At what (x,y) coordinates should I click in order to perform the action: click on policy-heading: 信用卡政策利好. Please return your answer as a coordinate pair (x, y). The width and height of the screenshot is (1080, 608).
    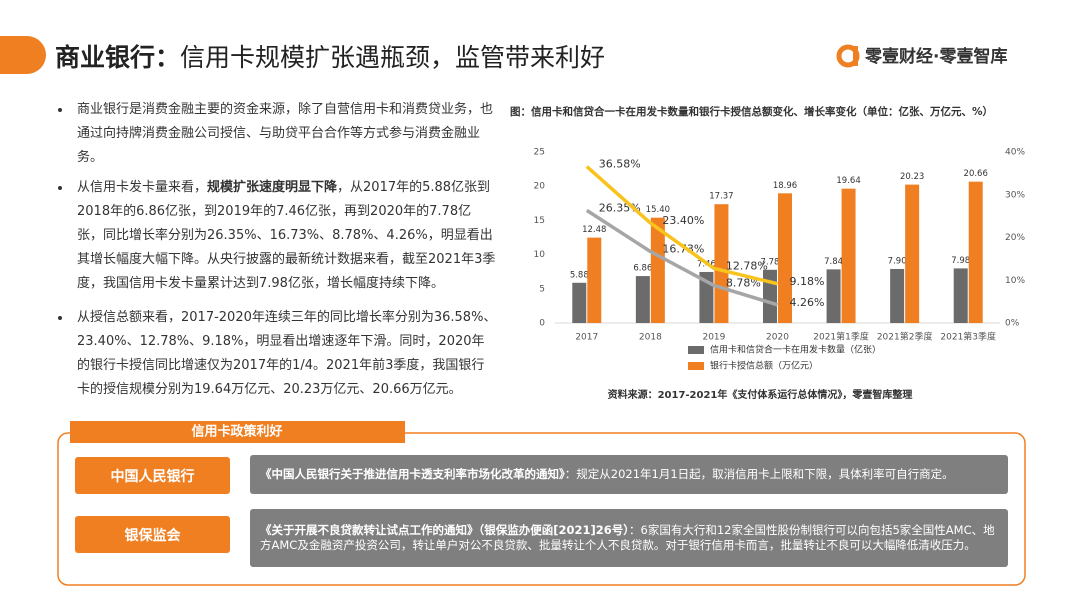
    Looking at the image, I should click on (236, 432).